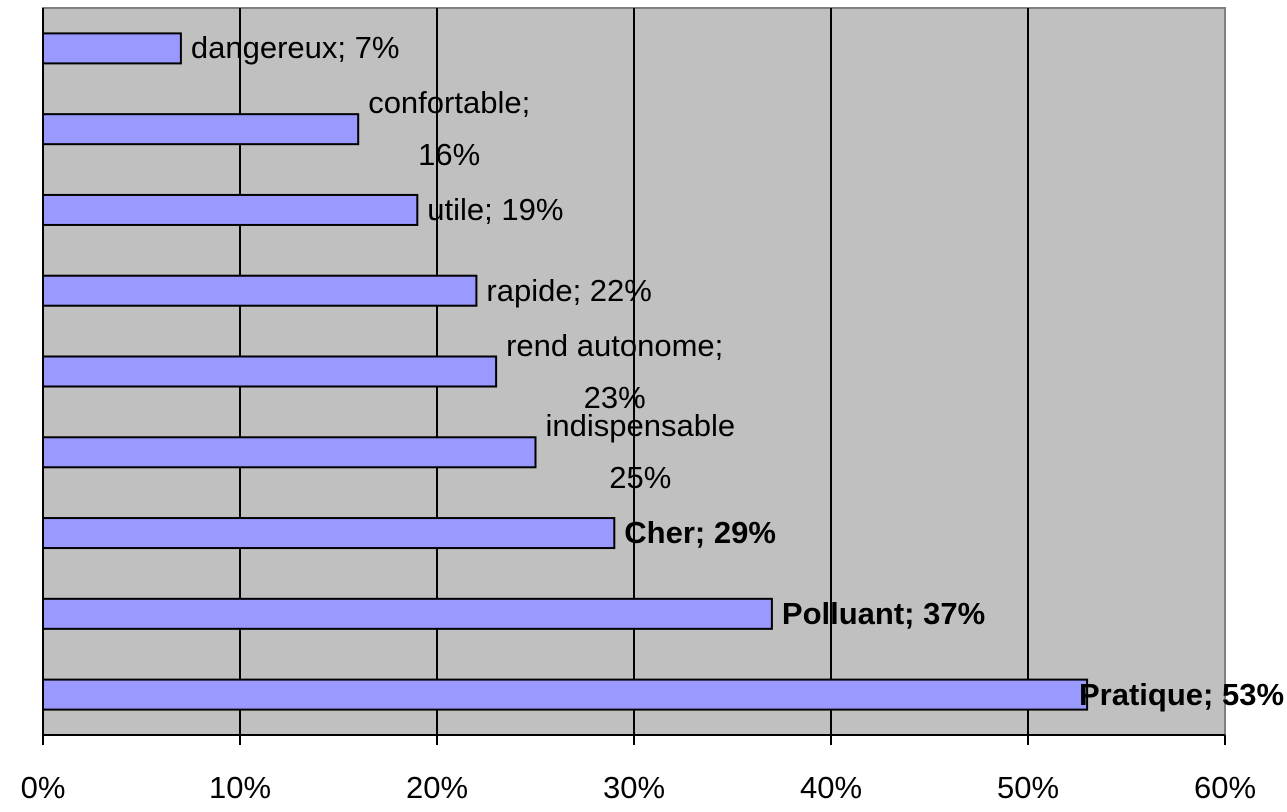 The width and height of the screenshot is (1287, 812). I want to click on x-tick-label: 0%, so click(43, 787).